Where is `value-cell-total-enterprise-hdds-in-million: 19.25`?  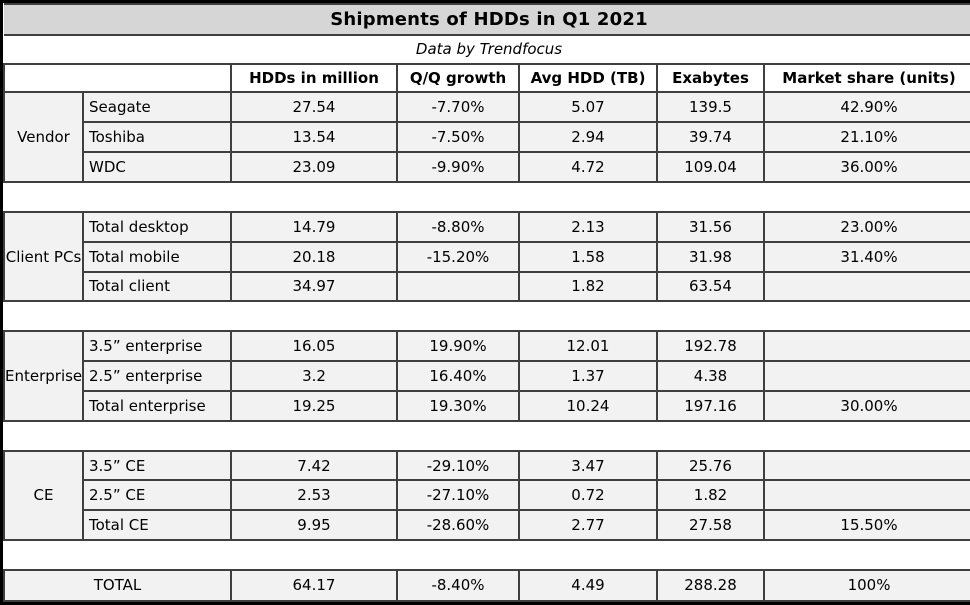 value-cell-total-enterprise-hdds-in-million: 19.25 is located at coordinates (314, 405).